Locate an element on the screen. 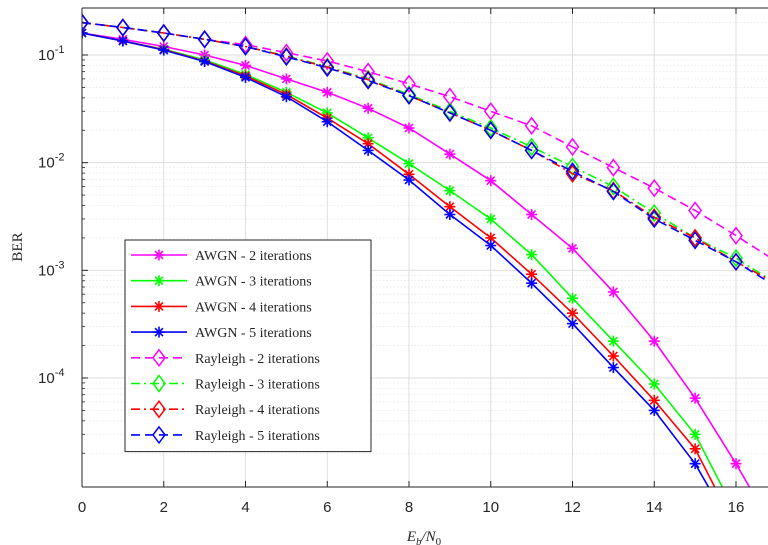 The image size is (768, 545). legend-entry: Rayleigh - 4 iterations is located at coordinates (225, 409).